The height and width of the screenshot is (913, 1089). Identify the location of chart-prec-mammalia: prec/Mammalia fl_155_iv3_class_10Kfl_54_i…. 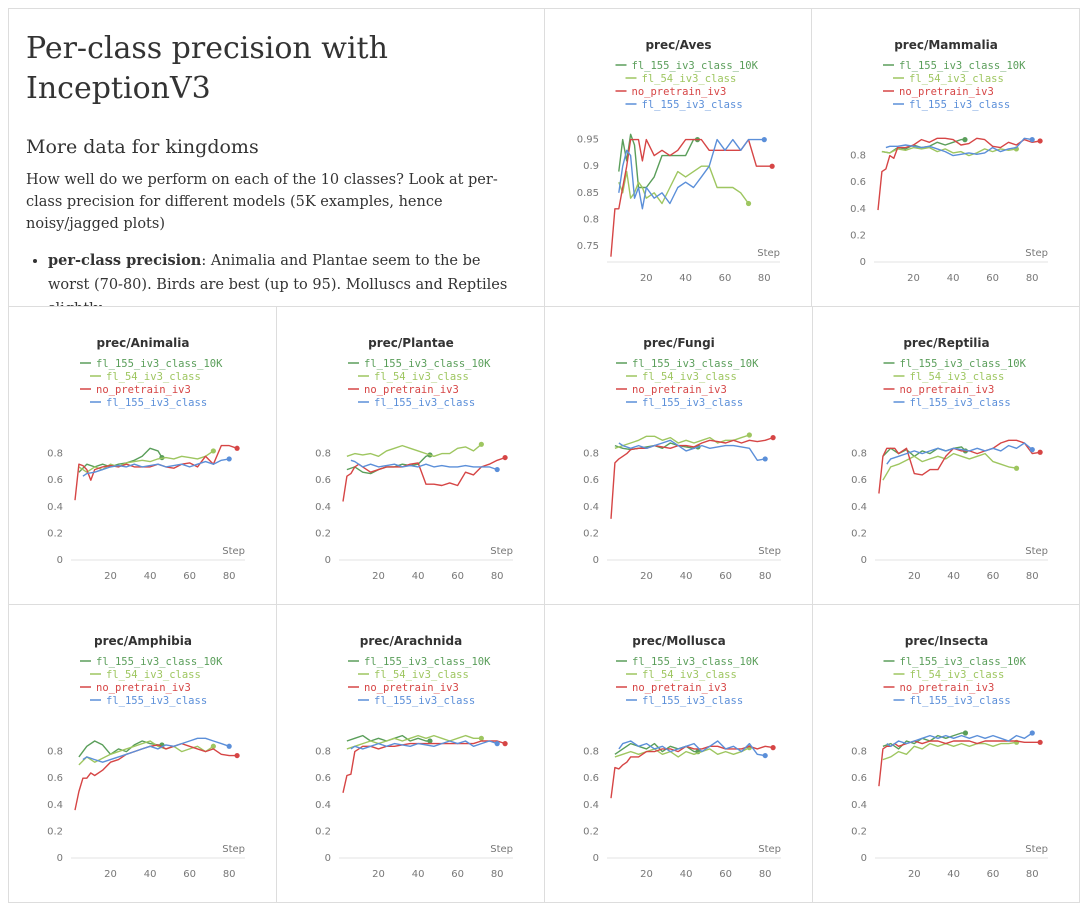
(949, 161).